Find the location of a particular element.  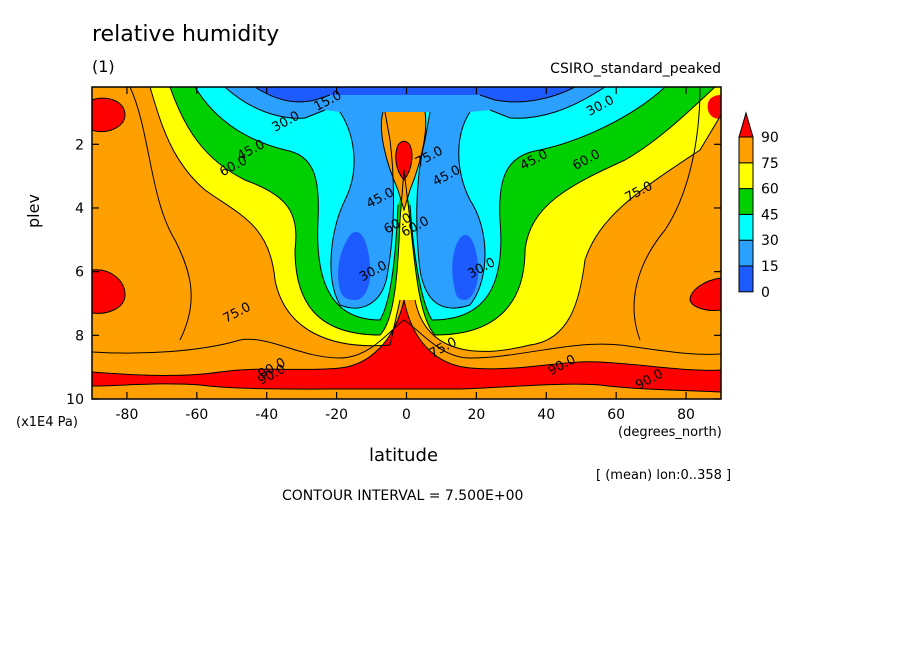

x-tick-label: 0 is located at coordinates (406, 415).